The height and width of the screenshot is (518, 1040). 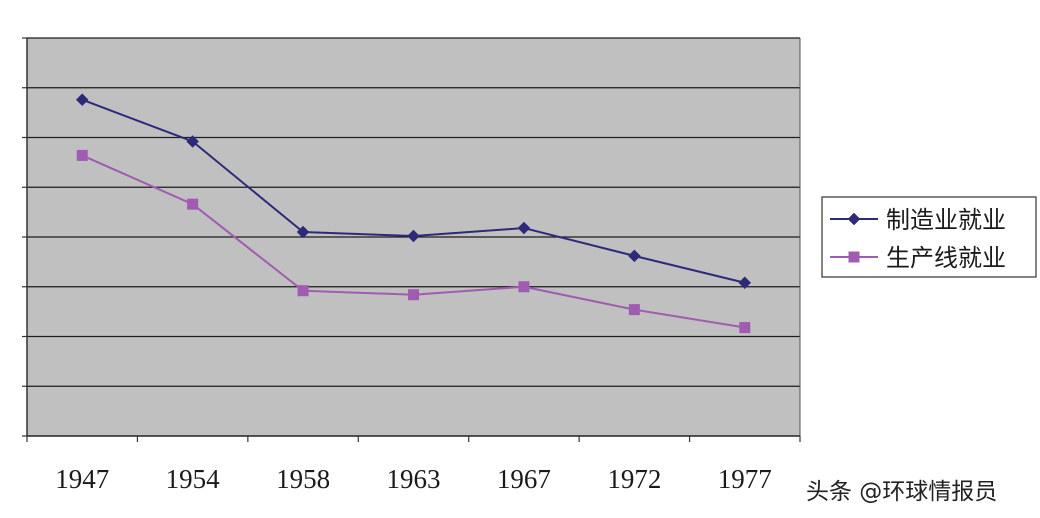 What do you see at coordinates (902, 492) in the screenshot?
I see `watermark-text: 头条 @环球情报员` at bounding box center [902, 492].